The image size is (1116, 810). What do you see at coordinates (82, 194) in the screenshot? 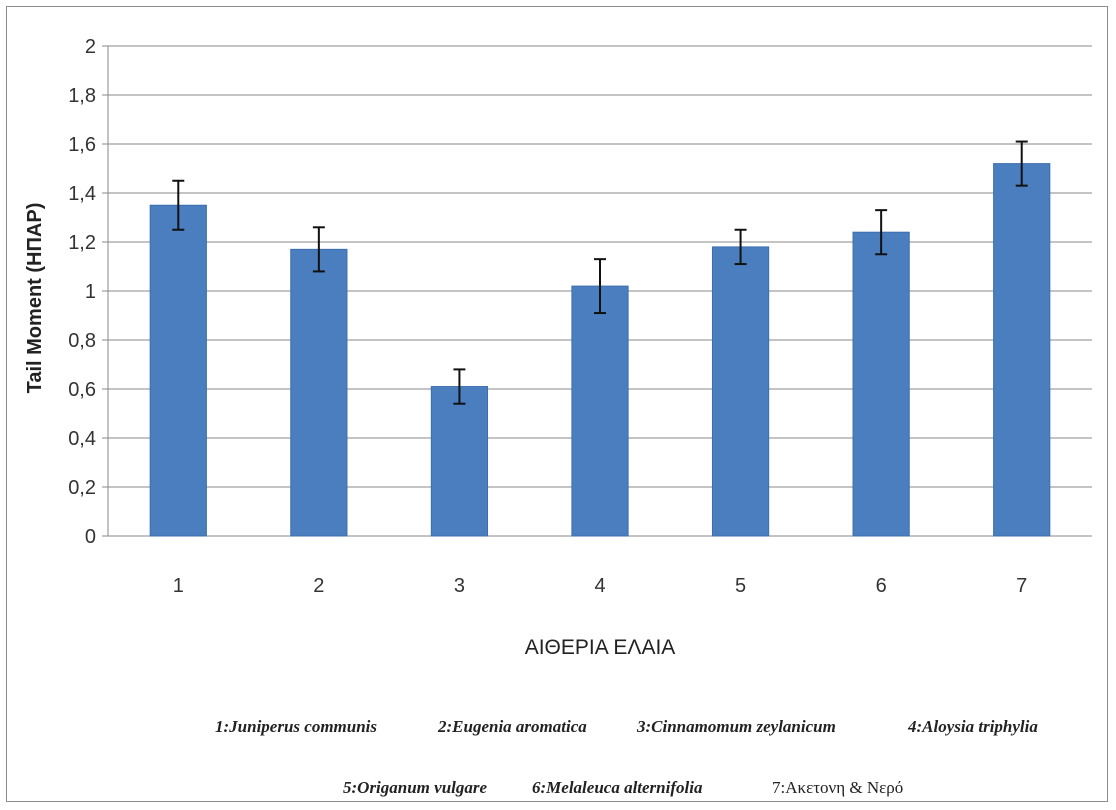
I see `y-tick-label: 1,4` at bounding box center [82, 194].